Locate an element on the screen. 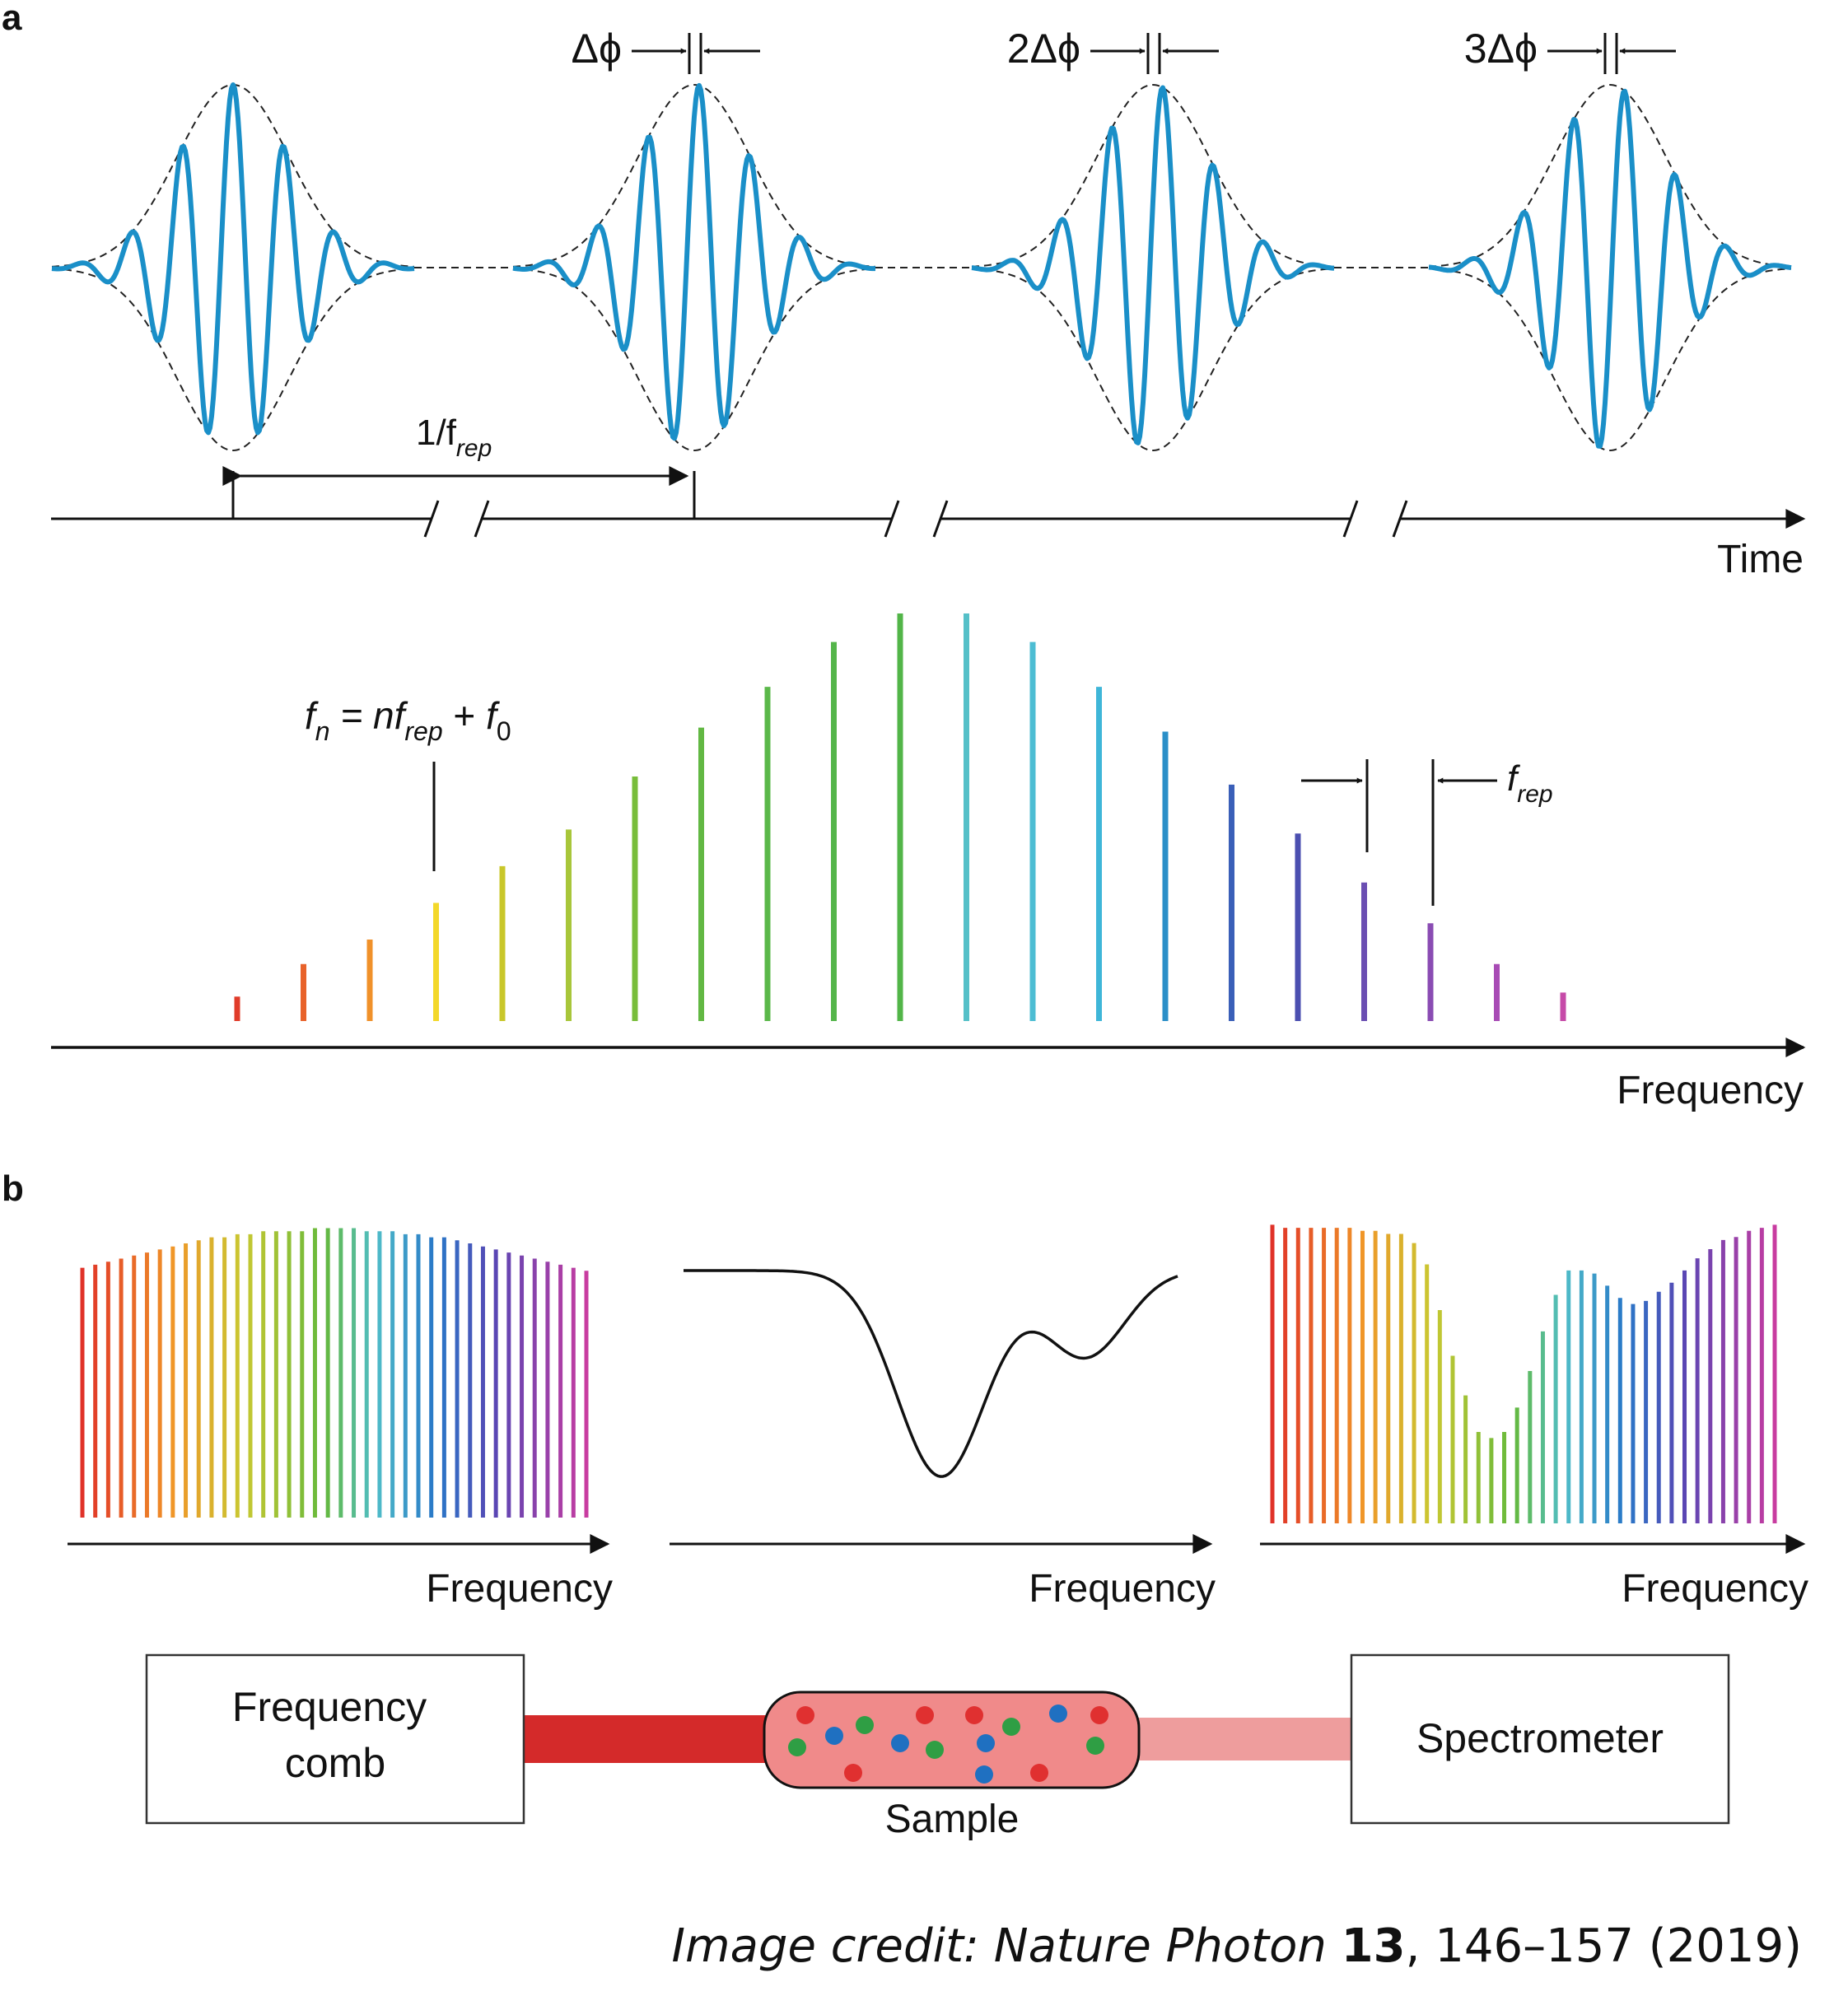 This screenshot has height=2010, width=1848. comb-formula: fn = nfrep + f0 is located at coordinates (408, 782).